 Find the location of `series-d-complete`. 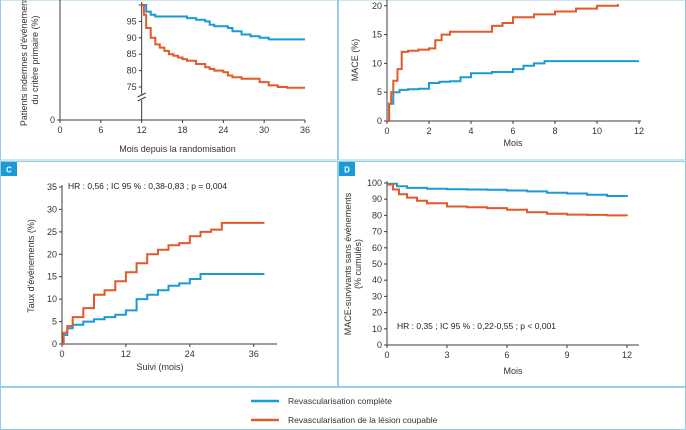

series-d-complete is located at coordinates (507, 189).